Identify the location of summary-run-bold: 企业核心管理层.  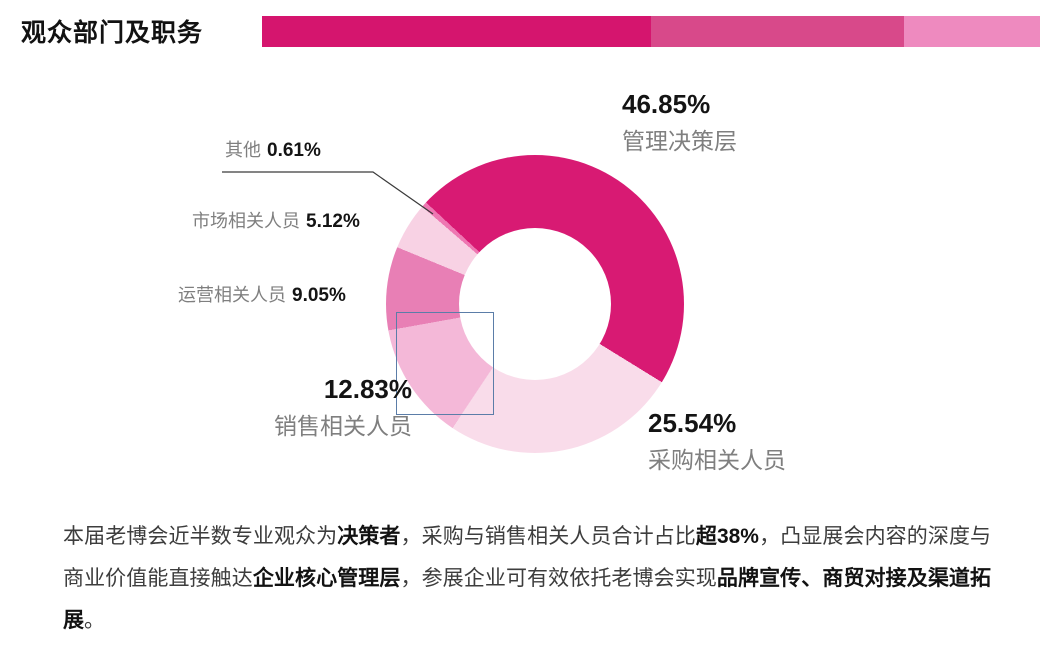
(326, 578).